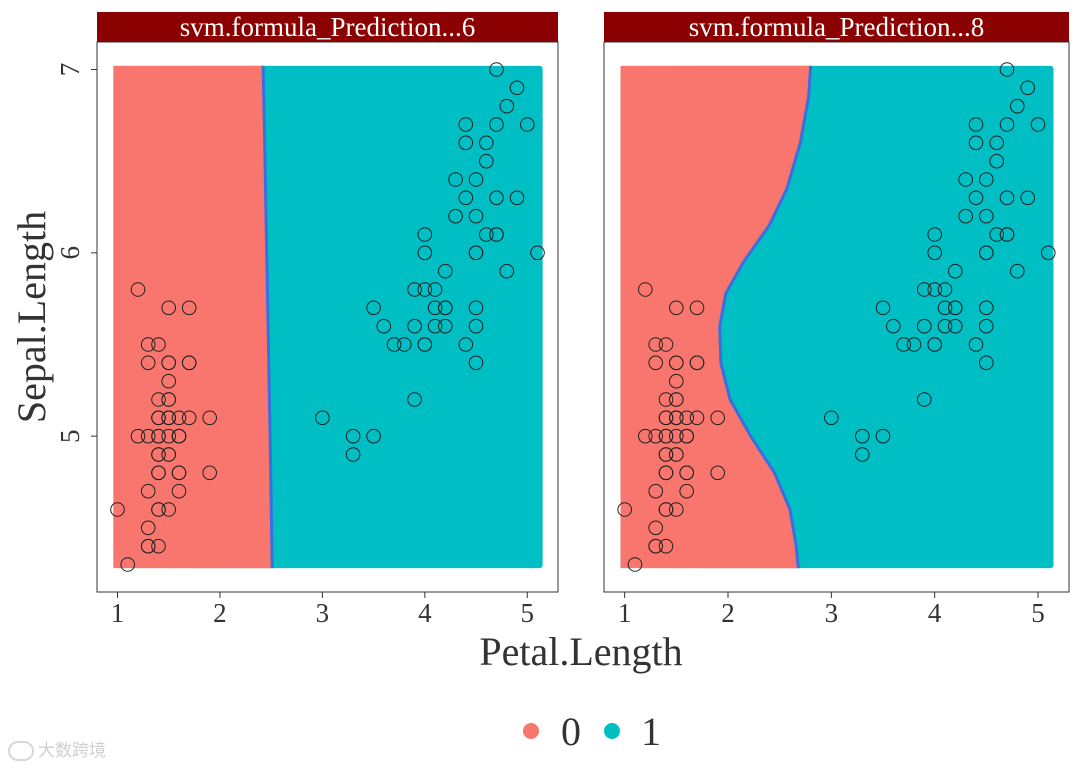 The height and width of the screenshot is (771, 1080). What do you see at coordinates (267, 317) in the screenshot?
I see `decision-boundary` at bounding box center [267, 317].